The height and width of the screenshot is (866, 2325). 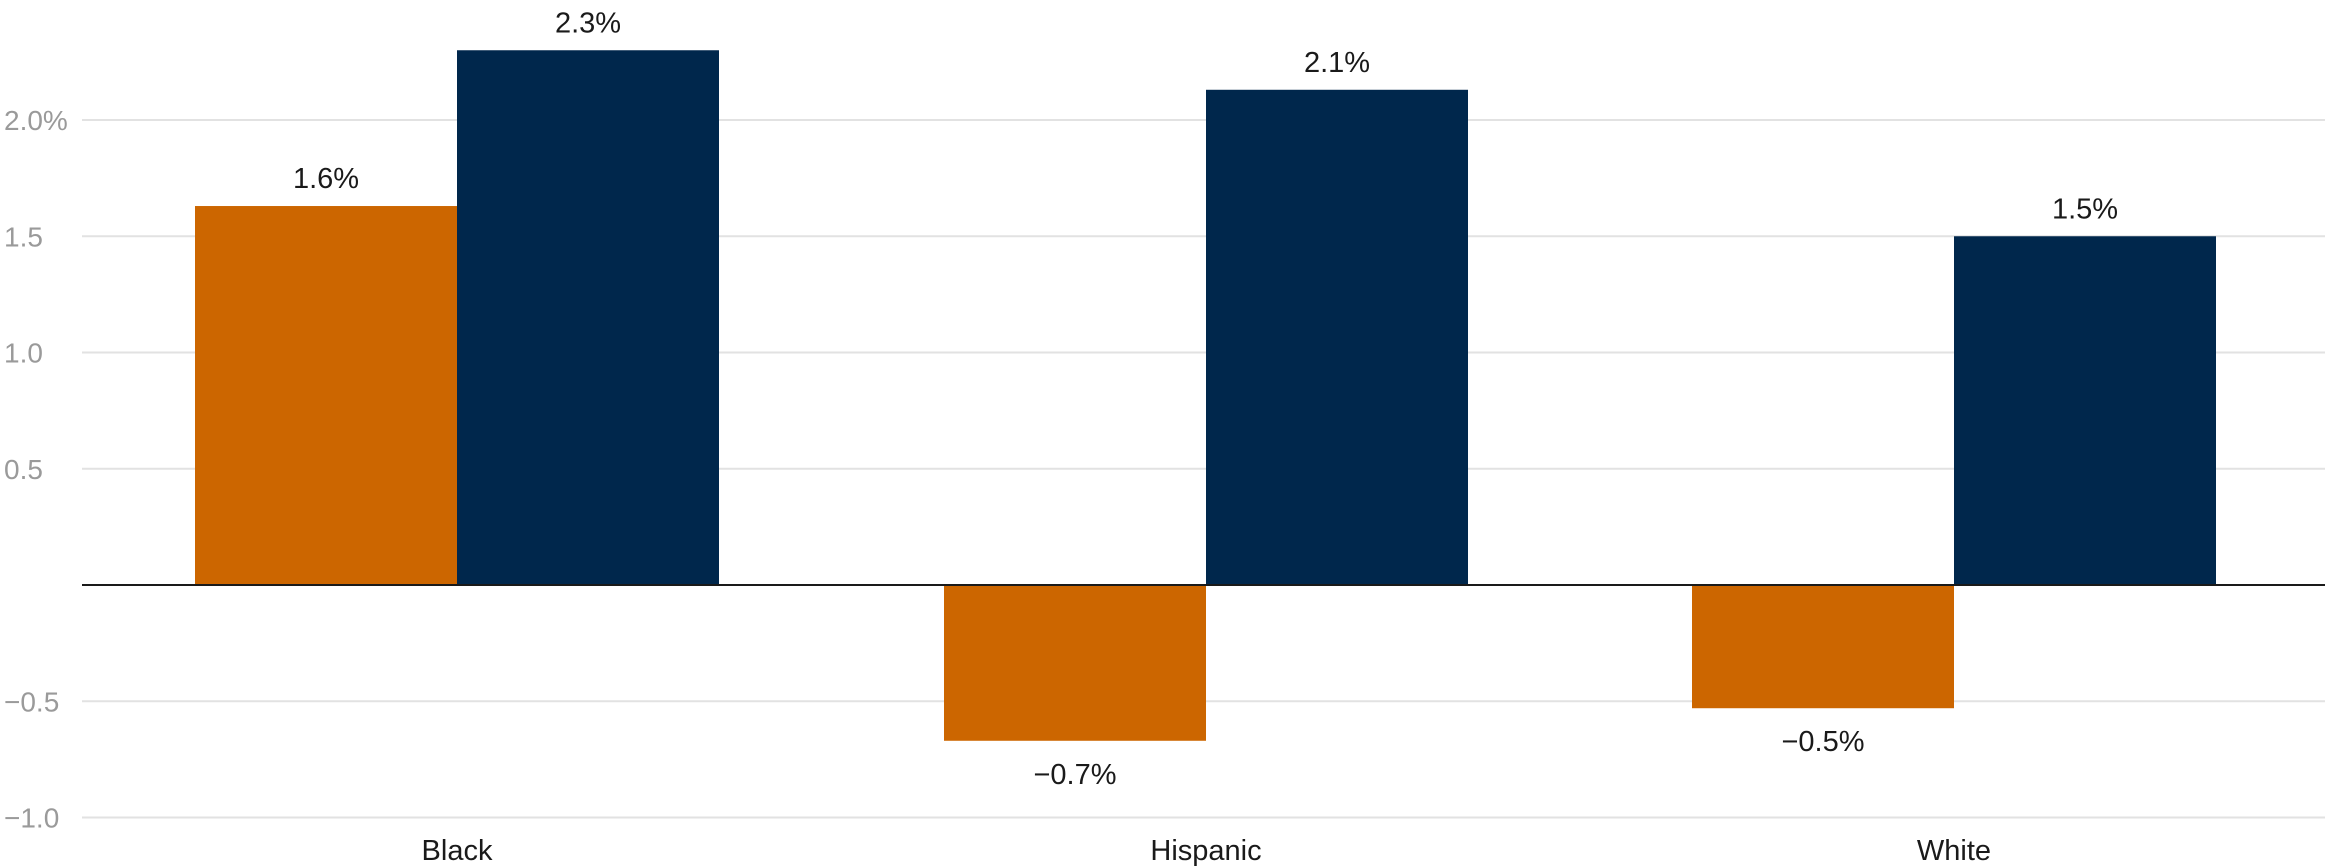 I want to click on data-label-series1-black: 1.6%, so click(x=326, y=179).